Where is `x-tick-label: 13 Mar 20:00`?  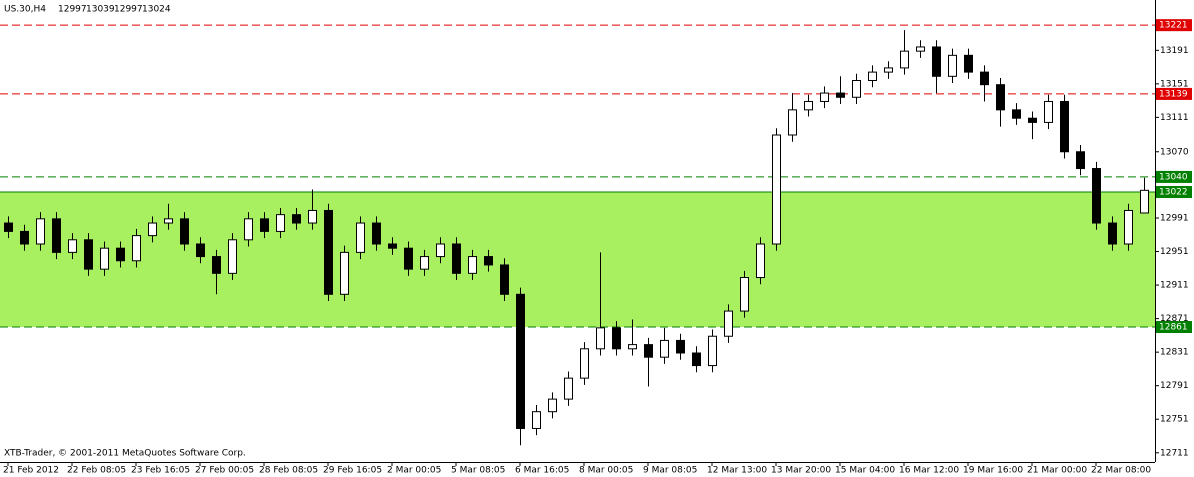
x-tick-label: 13 Mar 20:00 is located at coordinates (801, 471).